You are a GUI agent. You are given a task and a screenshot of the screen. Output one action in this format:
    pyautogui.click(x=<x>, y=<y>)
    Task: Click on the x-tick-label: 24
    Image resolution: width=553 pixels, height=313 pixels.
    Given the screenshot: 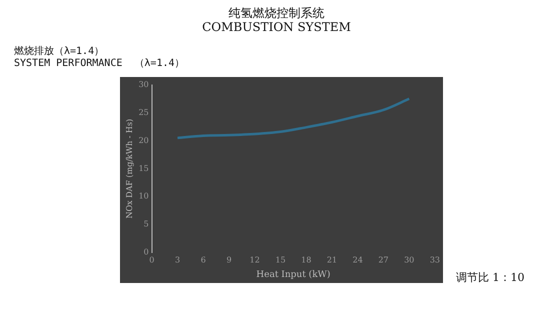 What is the action you would take?
    pyautogui.click(x=357, y=259)
    